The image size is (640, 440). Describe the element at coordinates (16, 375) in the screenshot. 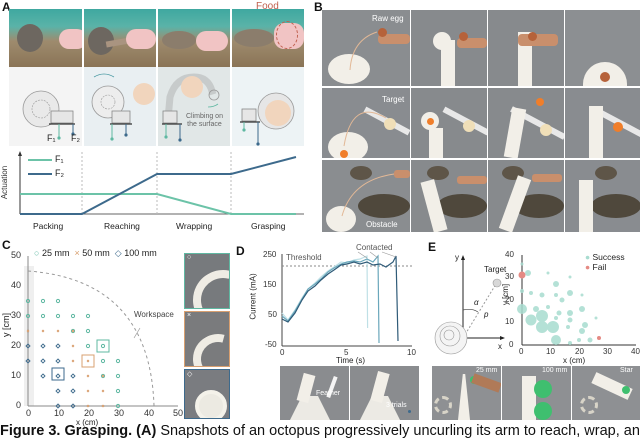

I see `c-ytick-10: 10` at that location.